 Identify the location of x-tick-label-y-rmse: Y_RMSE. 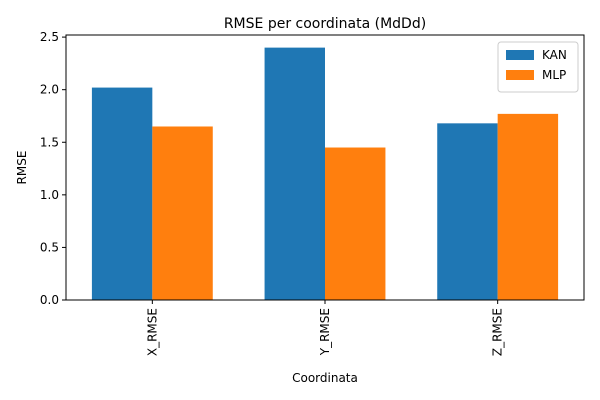
(325, 332).